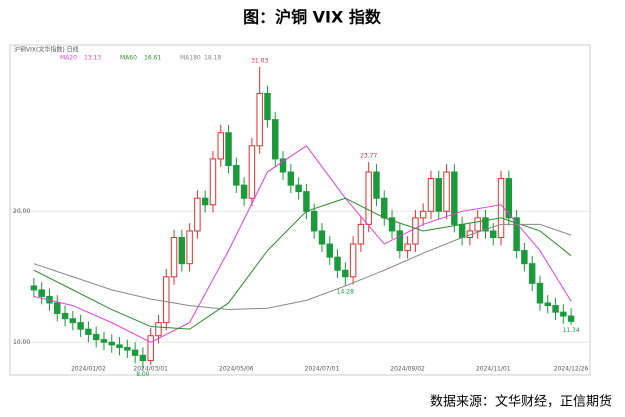 The width and height of the screenshot is (625, 417). Describe the element at coordinates (236, 369) in the screenshot. I see `x-tick-label: 2024/05/06` at that location.